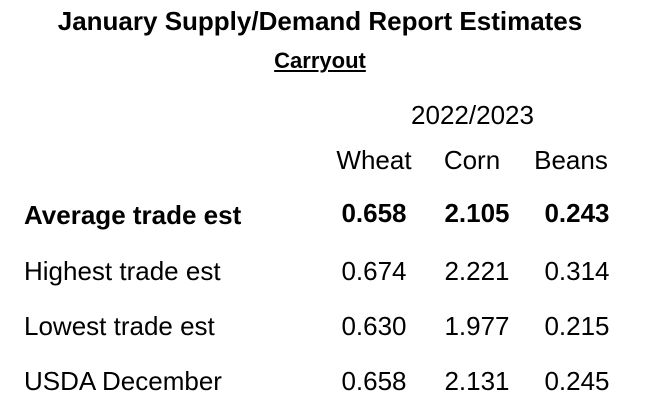 This screenshot has height=411, width=661. Describe the element at coordinates (122, 271) in the screenshot. I see `row-label-highest: Highest trade est` at that location.